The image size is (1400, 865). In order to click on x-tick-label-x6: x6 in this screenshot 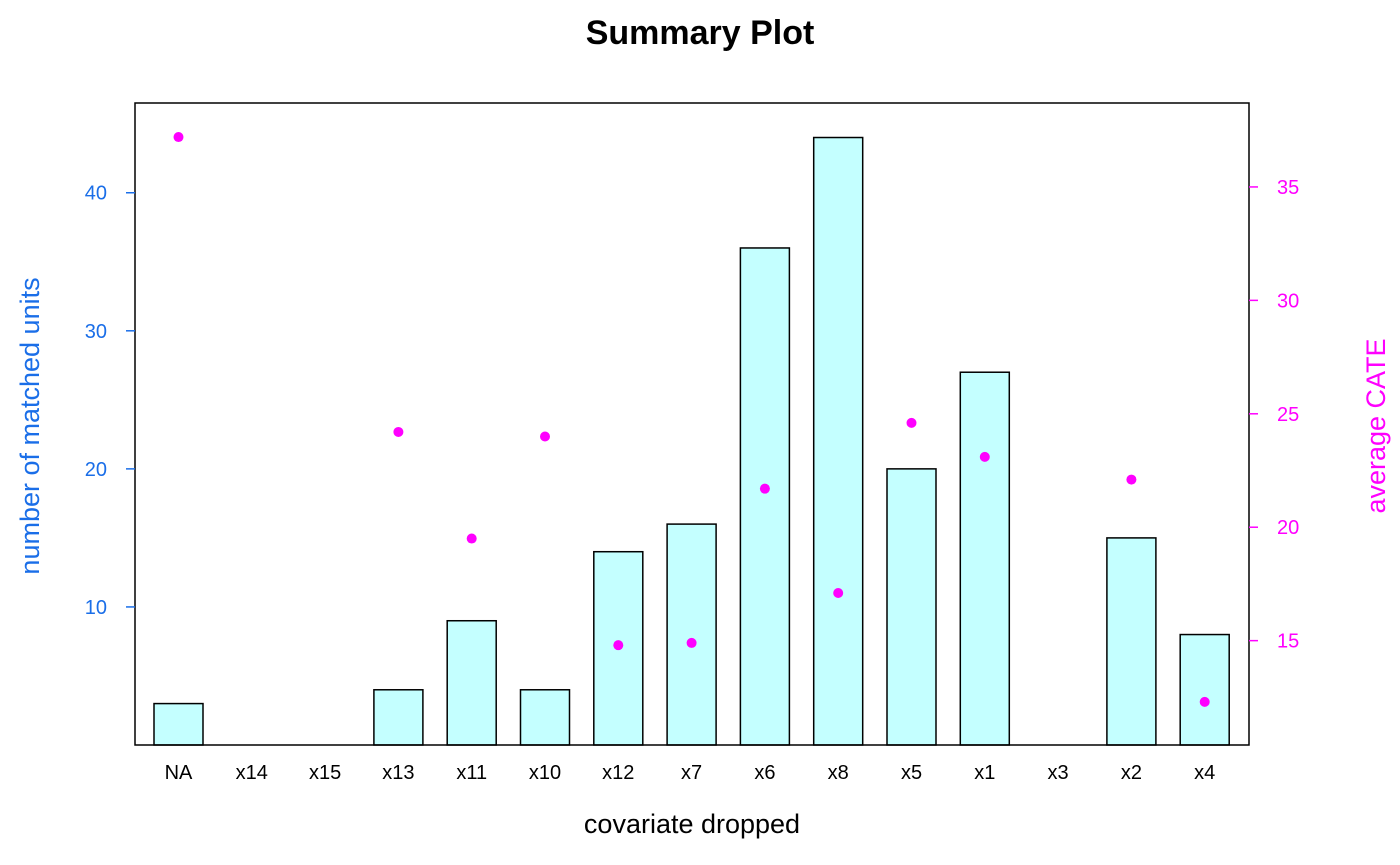, I will do `click(764, 773)`.